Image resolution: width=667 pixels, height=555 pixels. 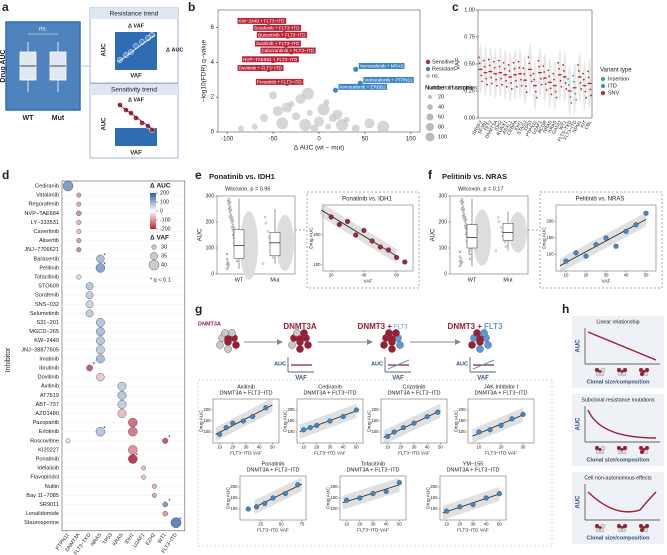 I want to click on gene-label: WT1, so click(x=563, y=125).